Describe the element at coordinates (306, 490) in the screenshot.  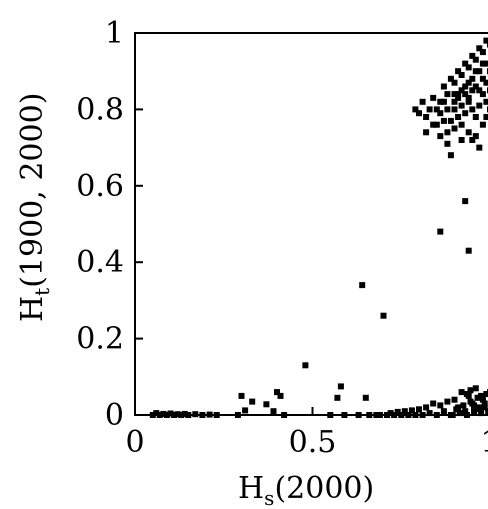
I see `x-axis-label: Hs(2000)` at that location.